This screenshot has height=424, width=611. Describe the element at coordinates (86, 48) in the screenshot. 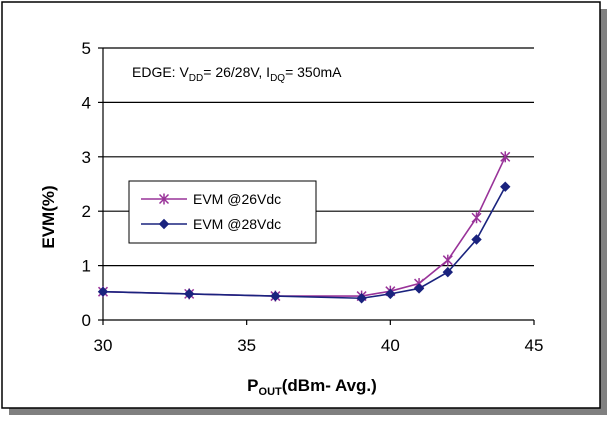

I see `y-tick-label: 5` at that location.